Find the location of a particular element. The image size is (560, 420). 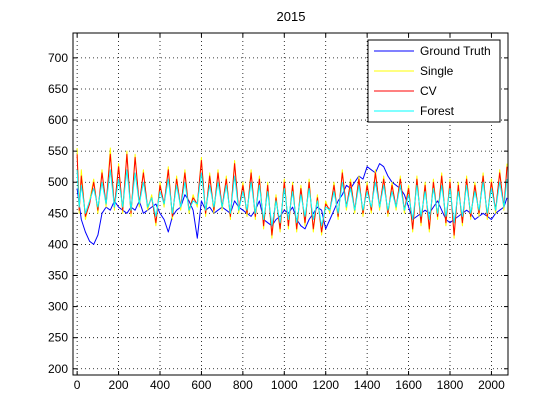

x-tick-label: 1800 is located at coordinates (450, 385).